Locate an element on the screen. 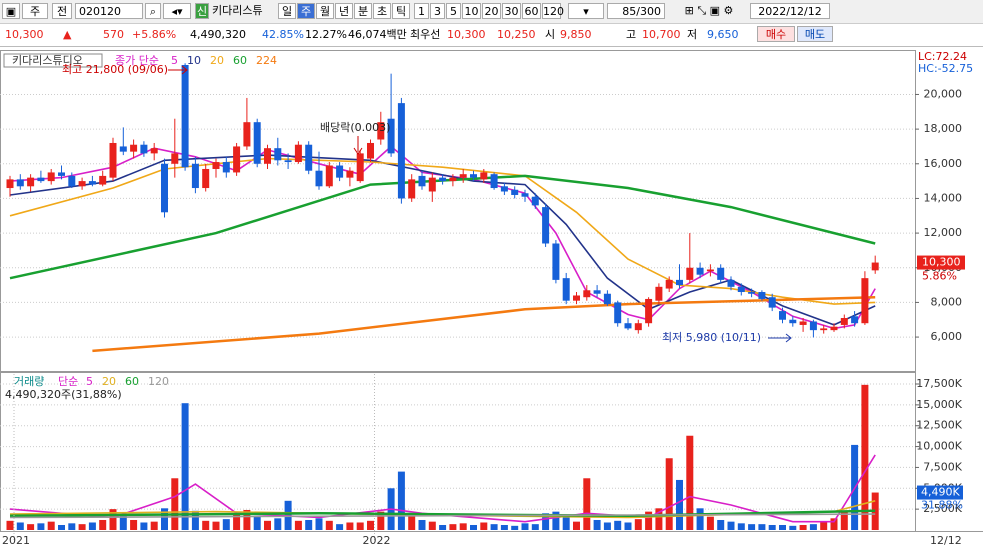 This screenshot has width=983, height=551. period-button: 주 is located at coordinates (306, 11).